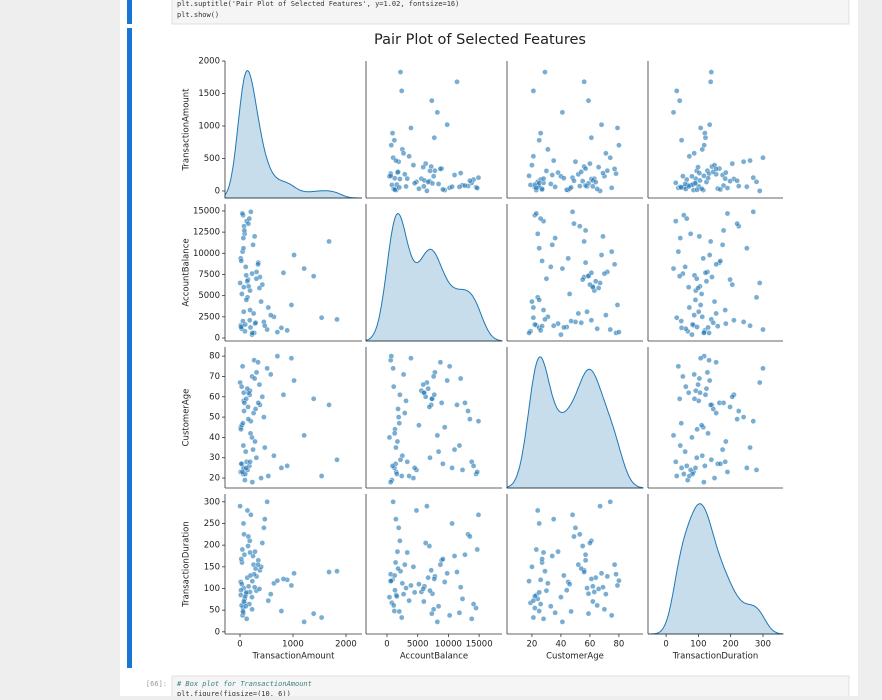 The image size is (882, 700). Describe the element at coordinates (209, 296) in the screenshot. I see `y-tick-label: 5000` at that location.